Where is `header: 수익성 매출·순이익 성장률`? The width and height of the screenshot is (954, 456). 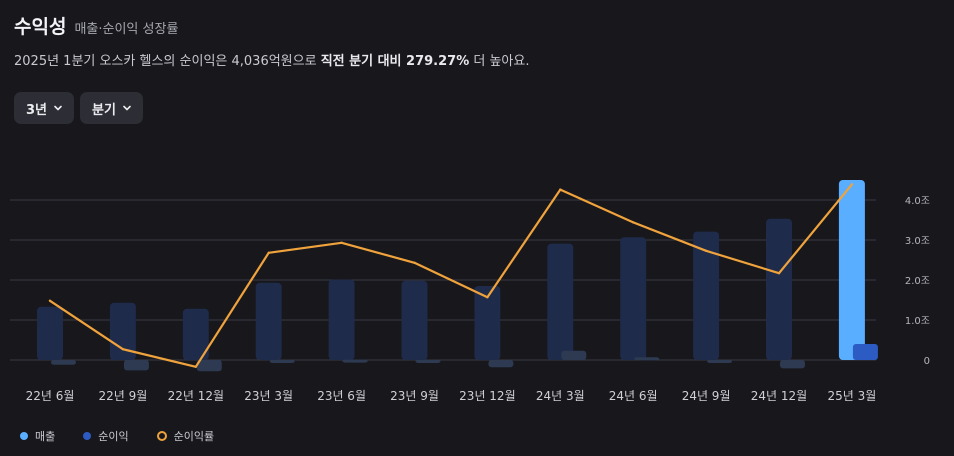 header: 수익성 매출·순이익 성장률 is located at coordinates (96, 25).